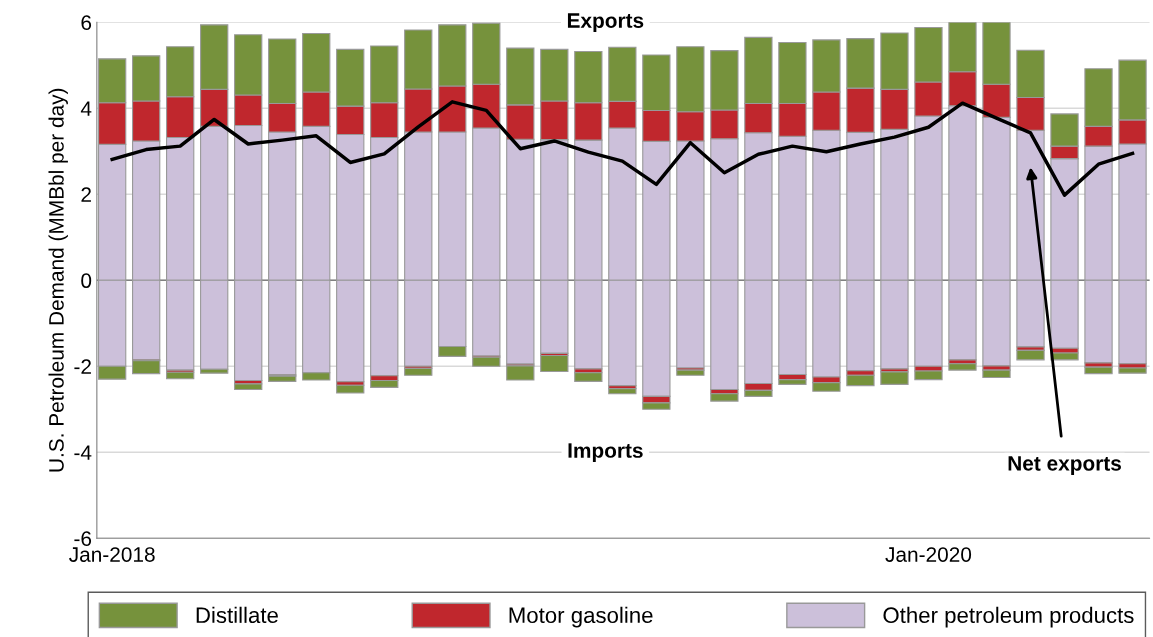 The image size is (1153, 637). Describe the element at coordinates (83, 452) in the screenshot. I see `y-tick-label: -4` at that location.